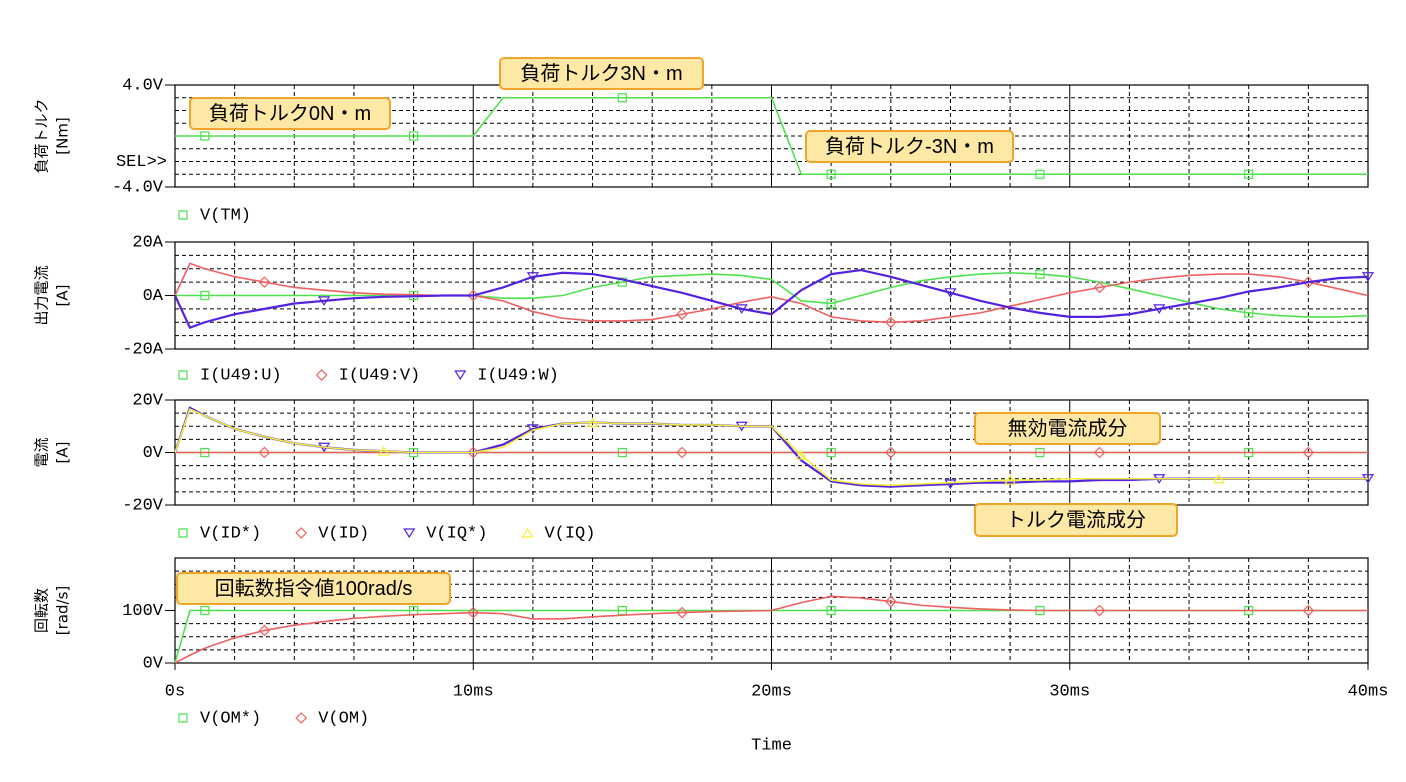 This screenshot has height=782, width=1406. Describe the element at coordinates (343, 718) in the screenshot. I see `legend-label: V(OM)` at that location.